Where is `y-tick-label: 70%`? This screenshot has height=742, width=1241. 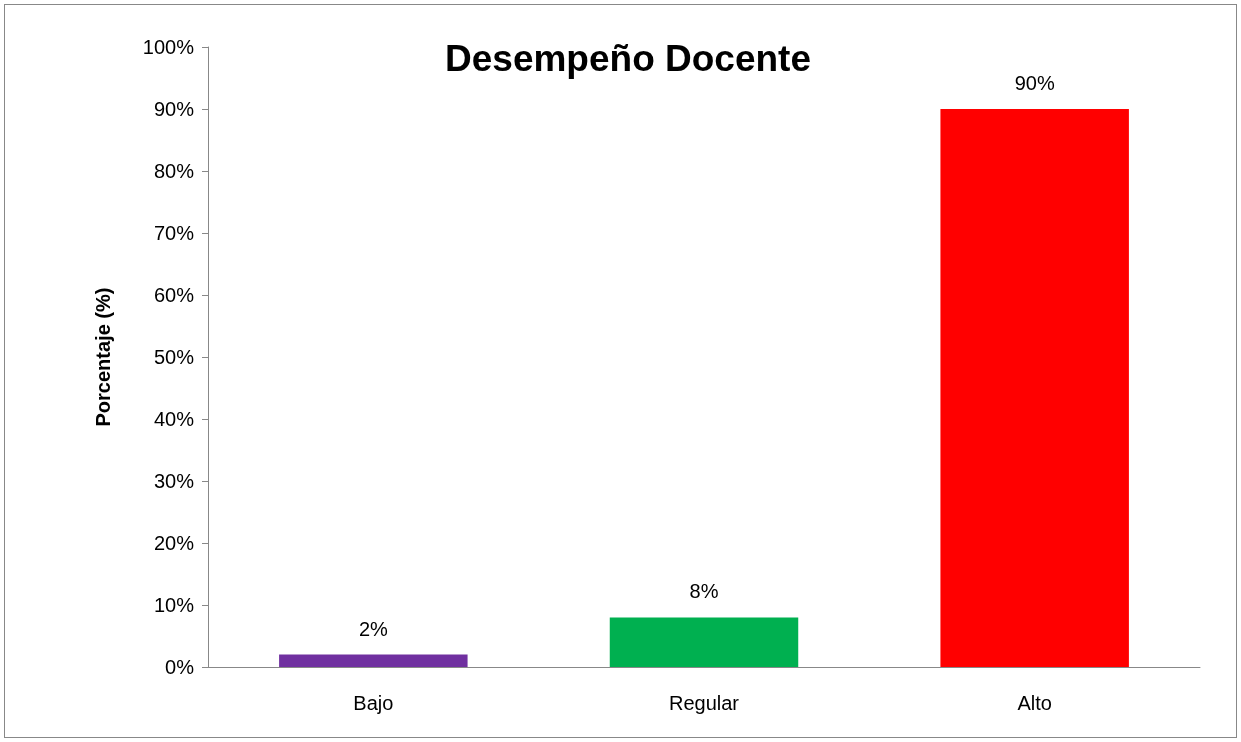 y-tick-label: 70% is located at coordinates (174, 233).